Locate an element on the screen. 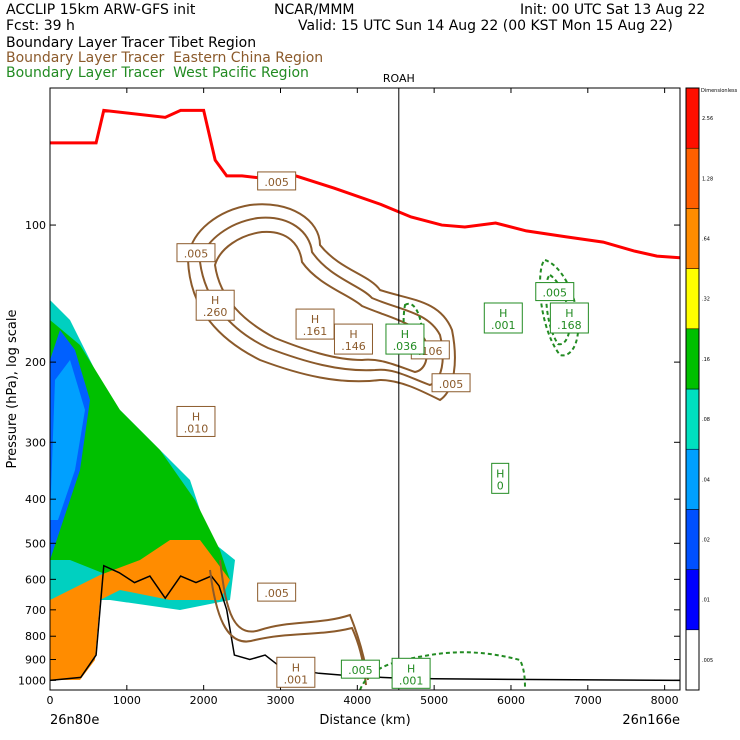  y-tick-label: 200 is located at coordinates (35, 362).